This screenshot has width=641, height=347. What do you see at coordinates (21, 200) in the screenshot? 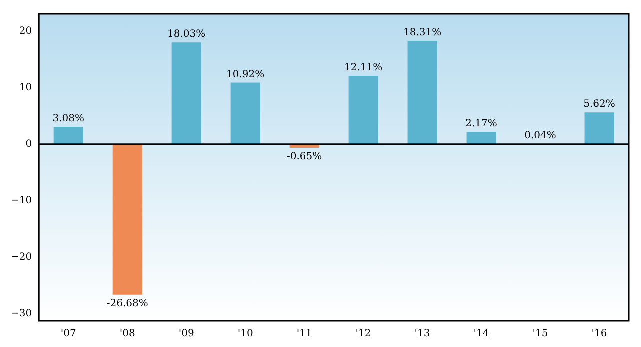
I see `y-tick-label: −10` at bounding box center [21, 200].